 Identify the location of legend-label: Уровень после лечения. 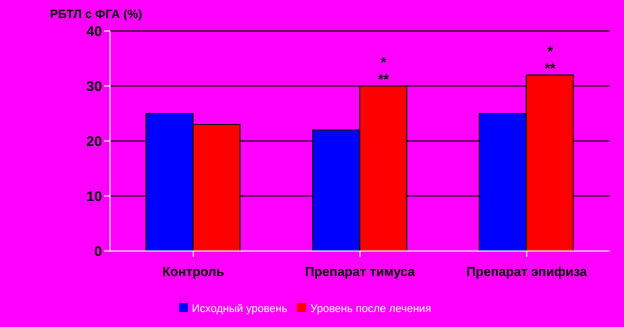
(371, 309).